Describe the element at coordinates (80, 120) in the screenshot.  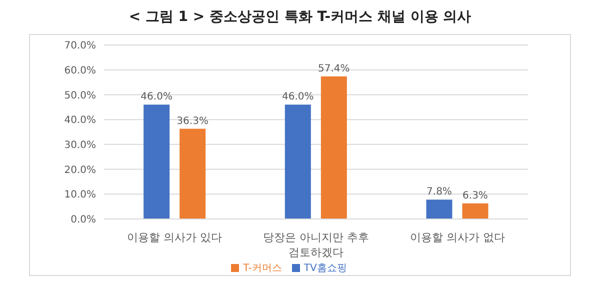
I see `y-tick-label: 40.0%` at that location.